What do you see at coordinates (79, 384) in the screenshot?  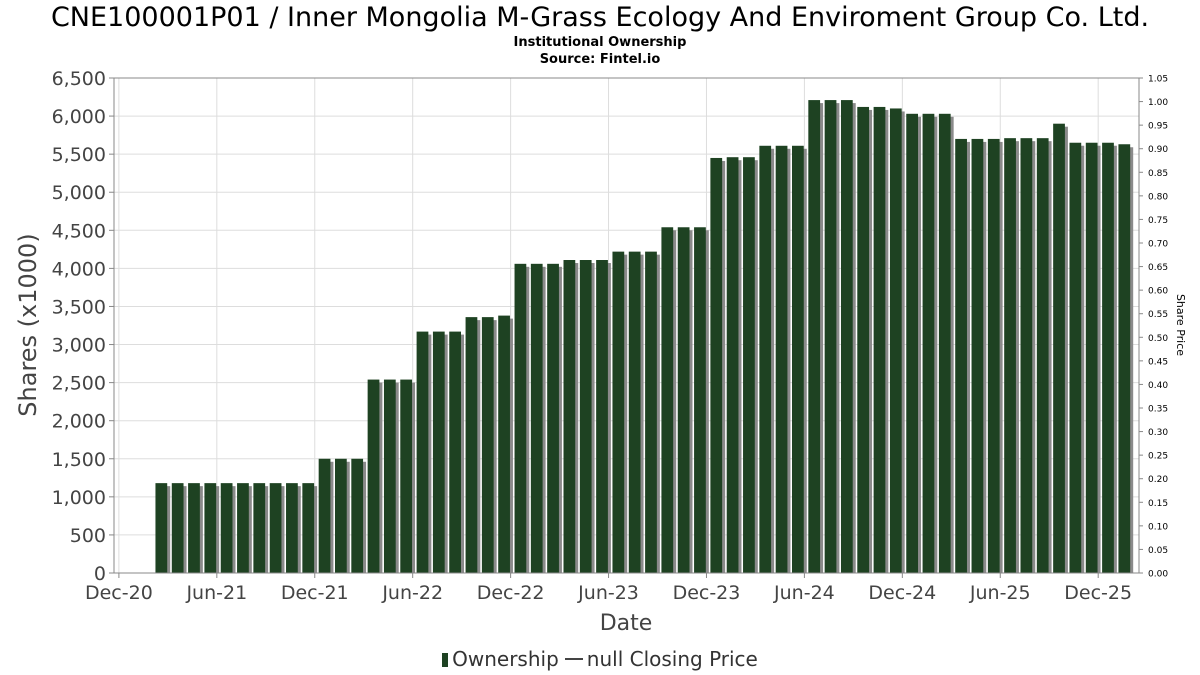 I see `y-tick-label: 2,500` at bounding box center [79, 384].